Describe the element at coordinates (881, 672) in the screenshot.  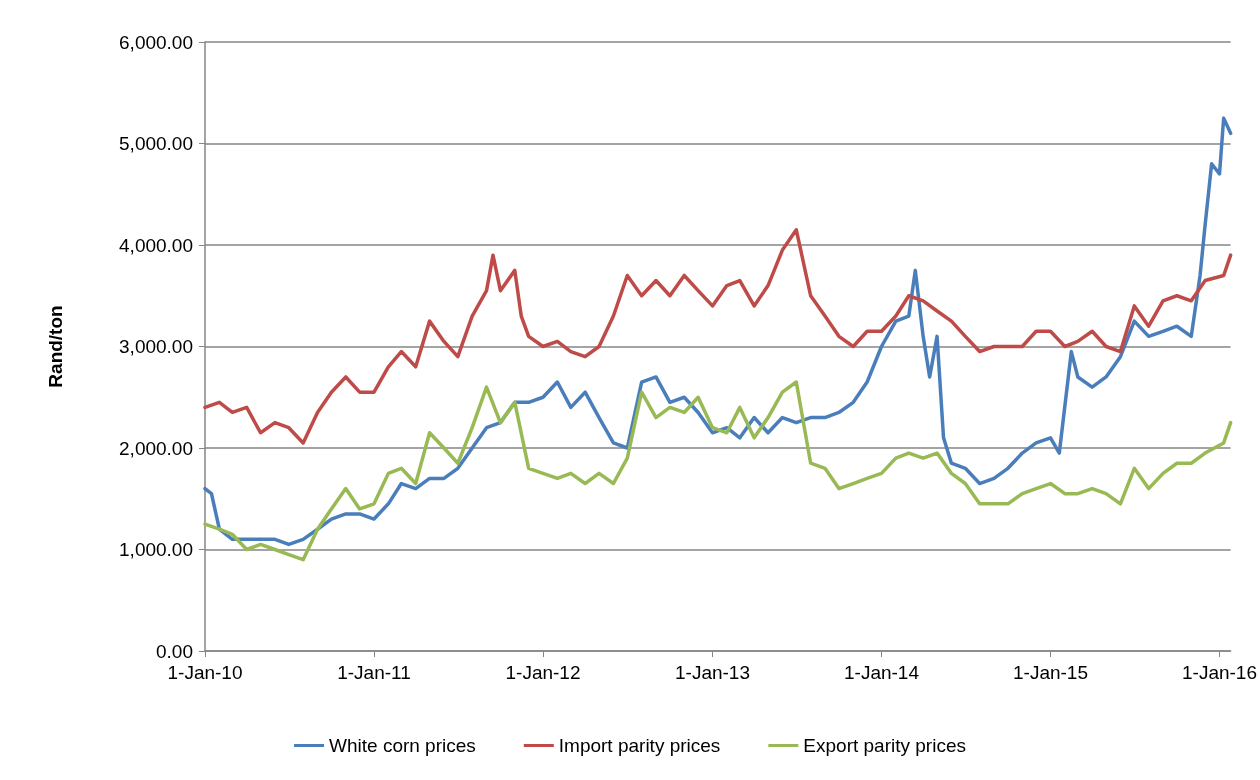
I see `x-tick-label: 1-Jan-14` at that location.